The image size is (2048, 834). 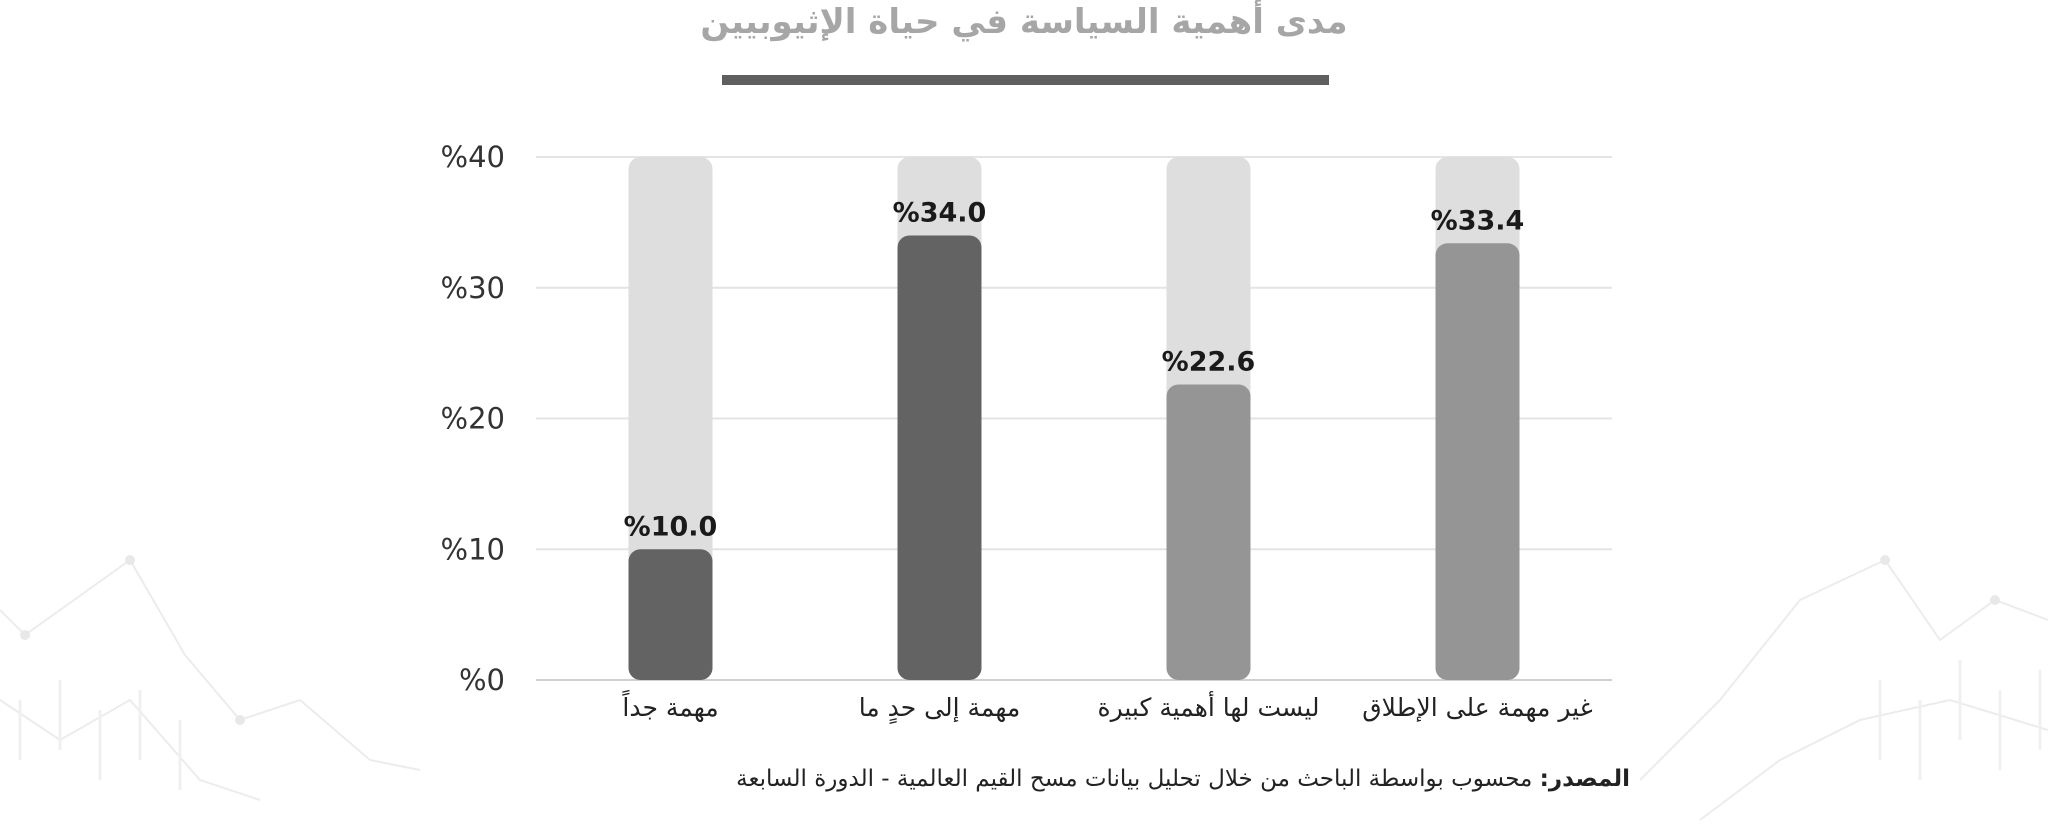 I want to click on x-tick-label: مهمة إلى حدٍ ما, so click(x=940, y=708).